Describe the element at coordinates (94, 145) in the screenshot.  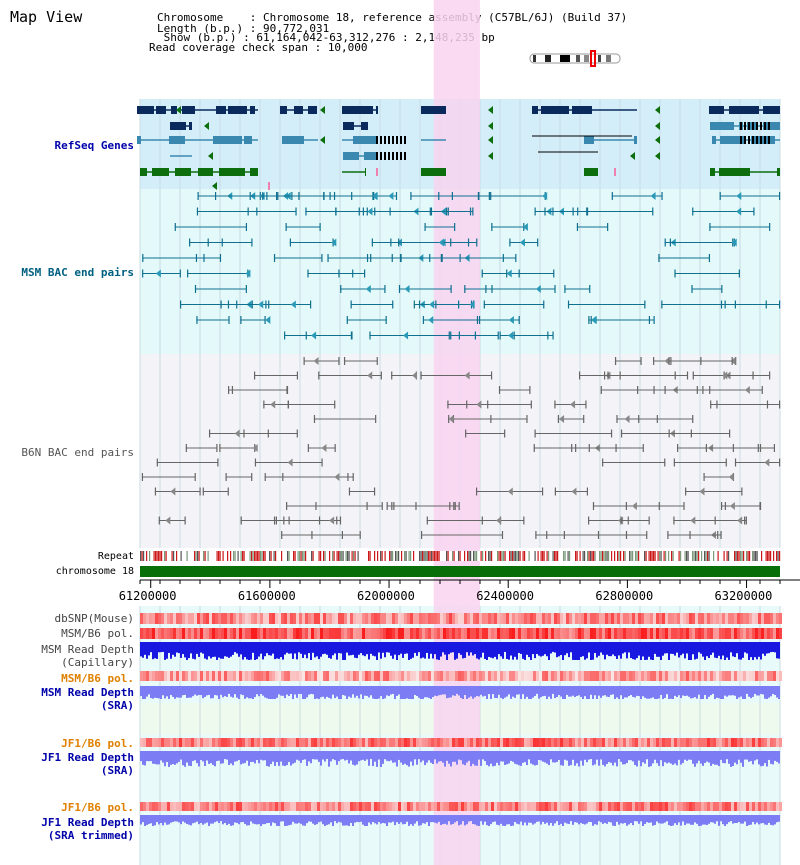
I see `refseq-track-label: RefSeq Genes` at that location.